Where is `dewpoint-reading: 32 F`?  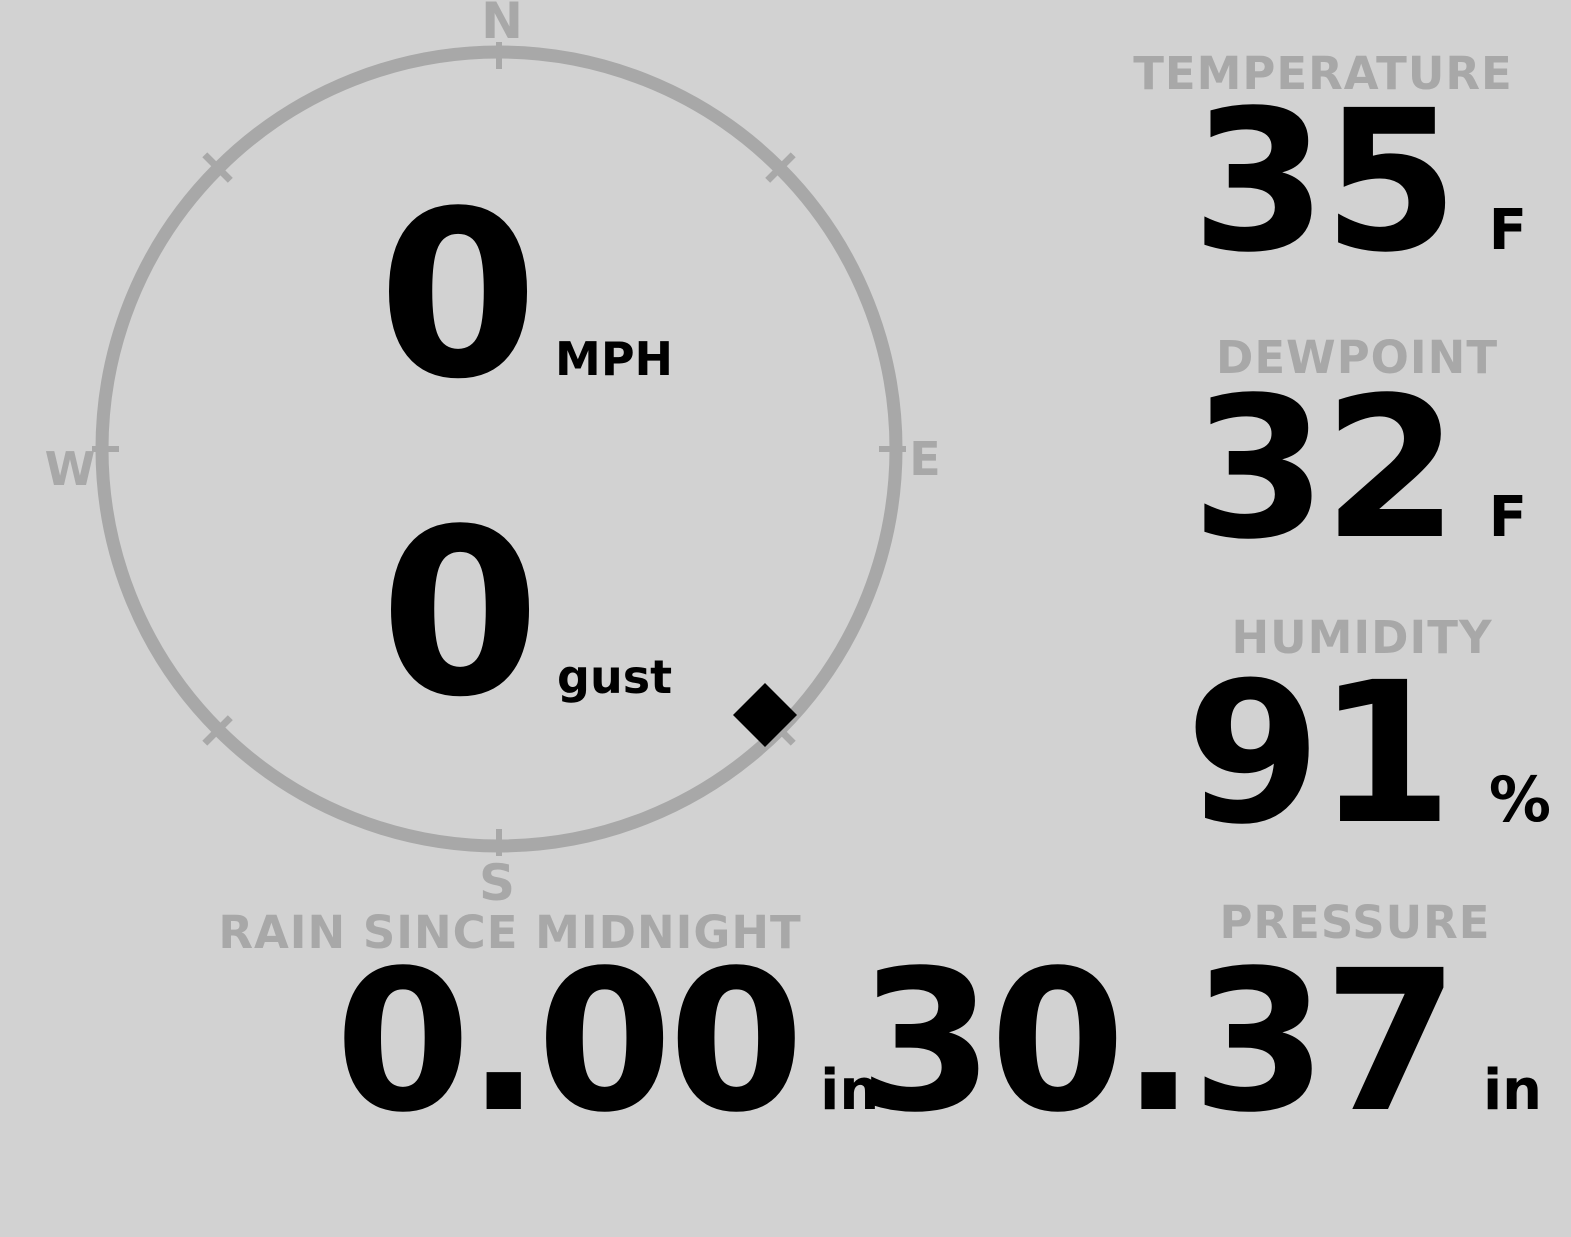
dewpoint-reading: 32 F is located at coordinates (1359, 468).